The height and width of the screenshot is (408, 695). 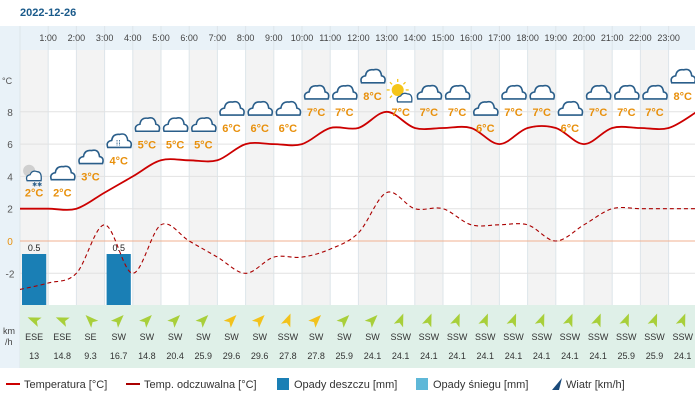 I want to click on legend-wind-label: Wiatr [km/h], so click(x=595, y=385).